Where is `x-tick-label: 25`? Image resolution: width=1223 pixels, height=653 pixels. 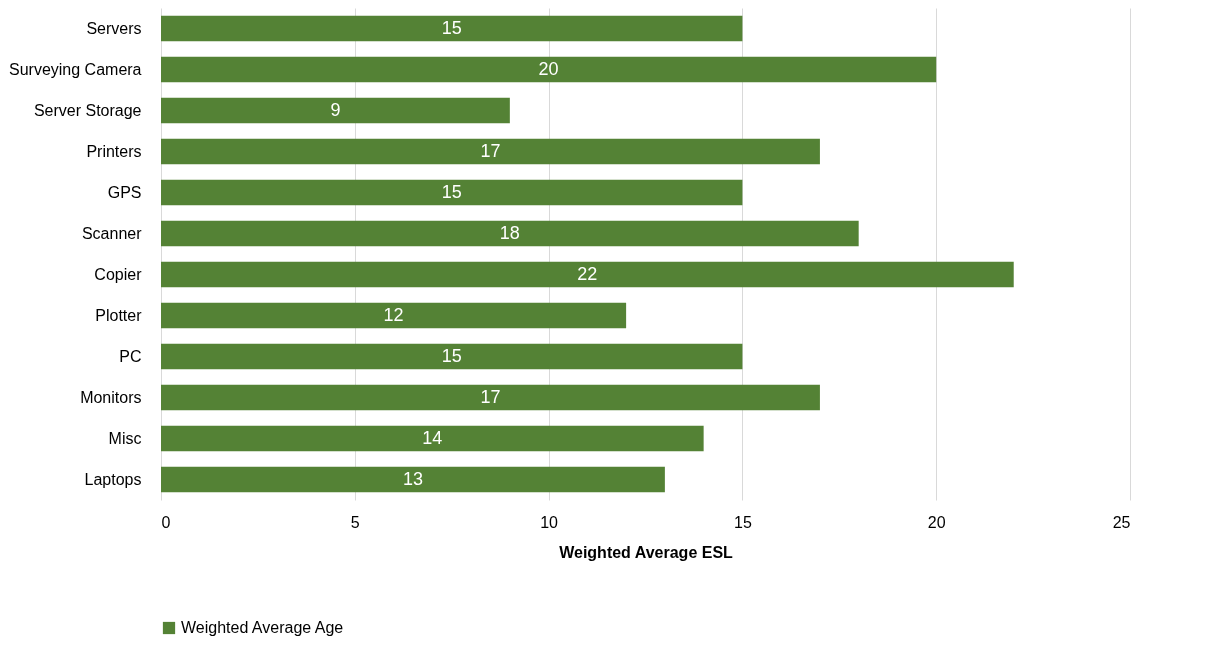
x-tick-label: 25 is located at coordinates (1121, 522).